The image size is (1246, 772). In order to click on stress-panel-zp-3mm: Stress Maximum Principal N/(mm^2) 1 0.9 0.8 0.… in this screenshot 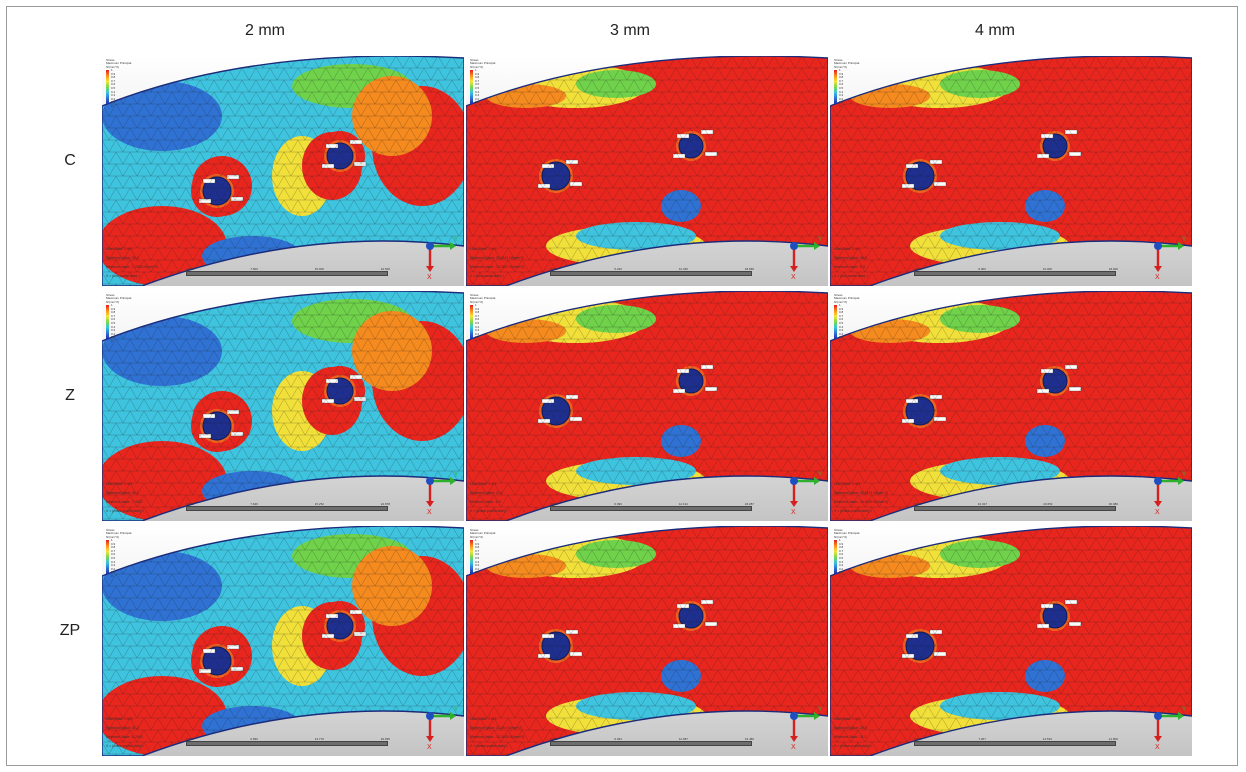, I will do `click(647, 641)`.